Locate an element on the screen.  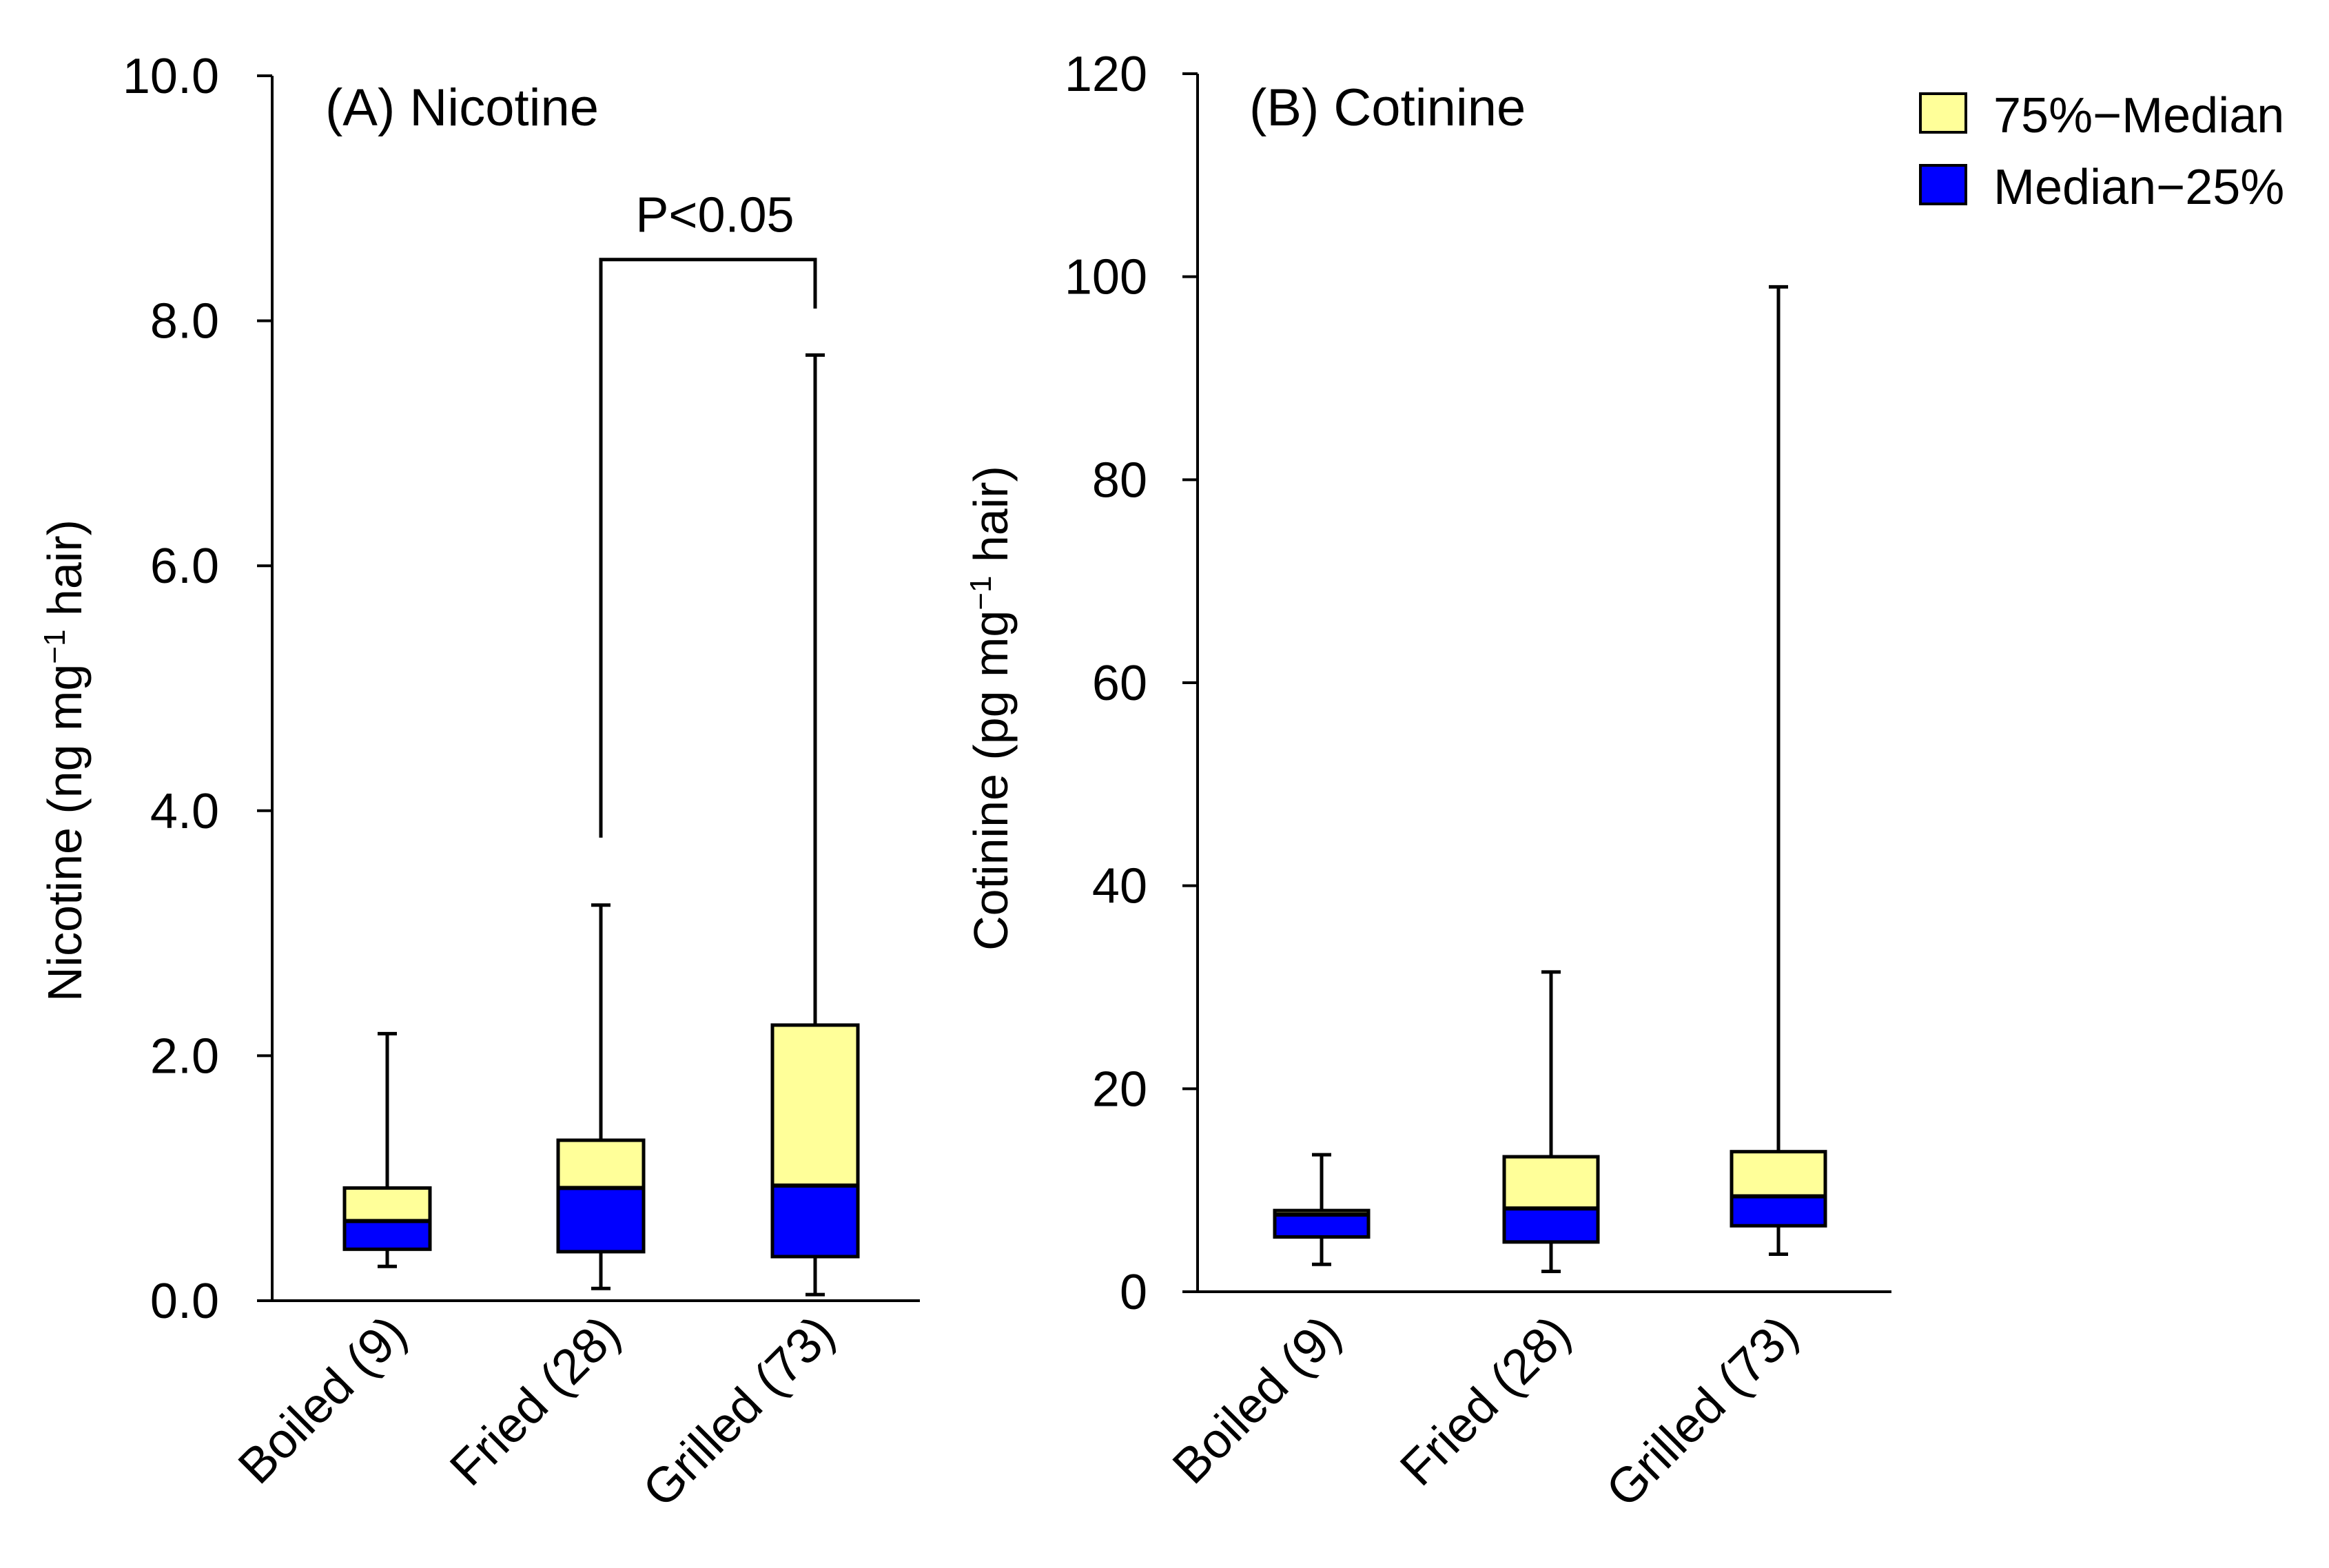
panel-a-ylabel: Nicotine (ng mg−1 hair) is located at coordinates (65, 760).